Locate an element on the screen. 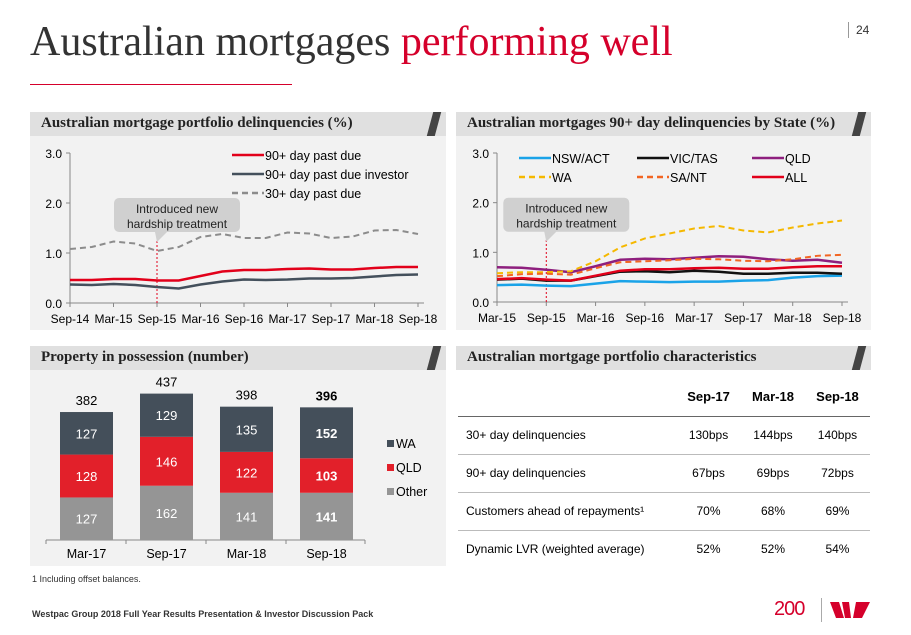  row-label: Dynamic LVR (weighted average) is located at coordinates (555, 549).